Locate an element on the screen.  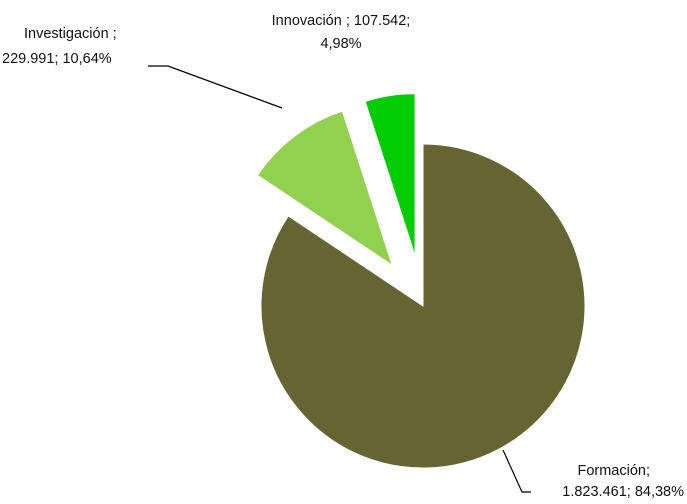
leader-line-formacion is located at coordinates (516, 471).